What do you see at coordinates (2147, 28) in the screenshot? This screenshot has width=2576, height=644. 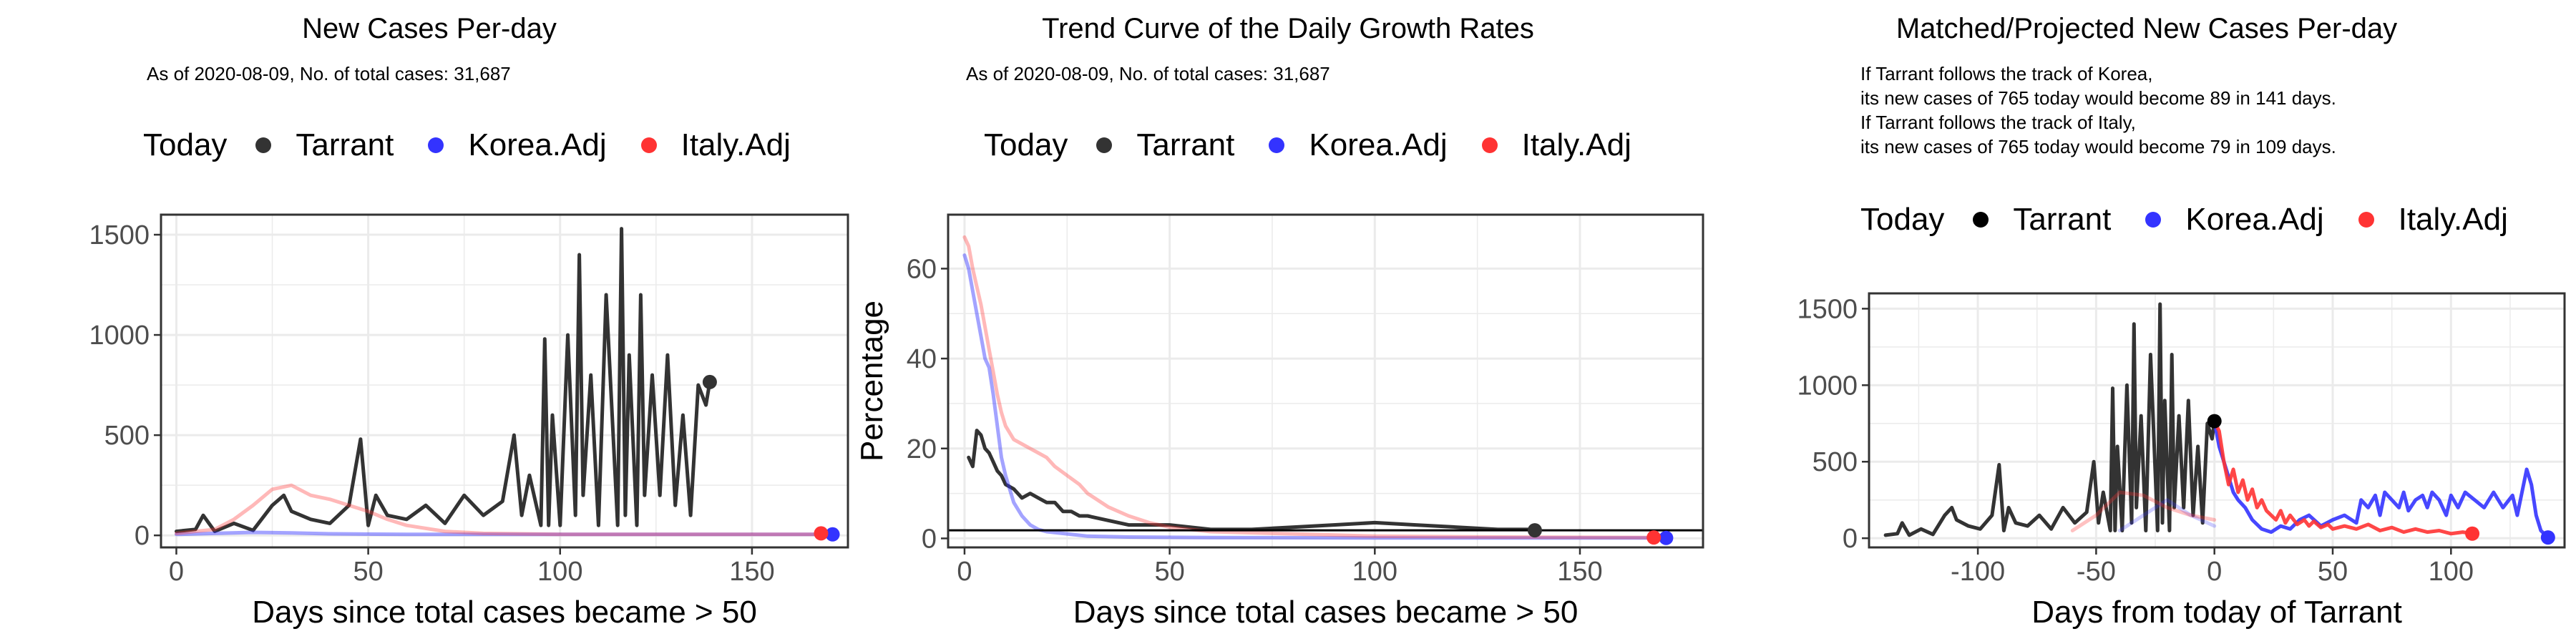 I see `chart-title: Matched/Projected New Cases Per-day` at bounding box center [2147, 28].